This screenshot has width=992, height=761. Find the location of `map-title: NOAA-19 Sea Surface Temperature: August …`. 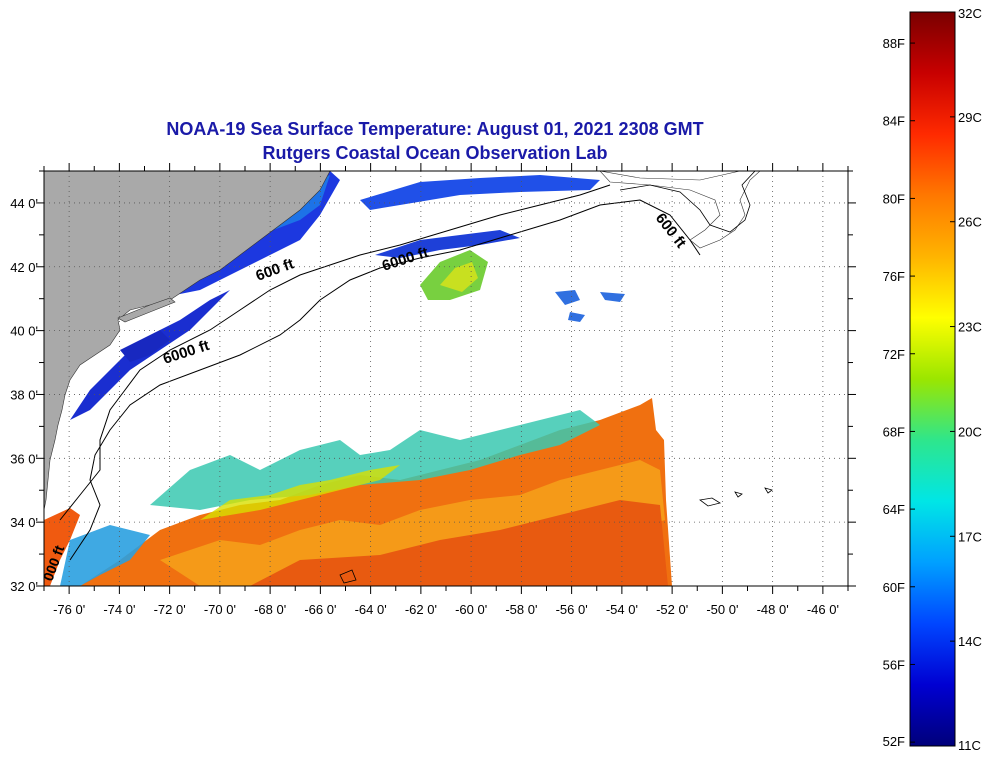

map-title: NOAA-19 Sea Surface Temperature: August … is located at coordinates (435, 129).